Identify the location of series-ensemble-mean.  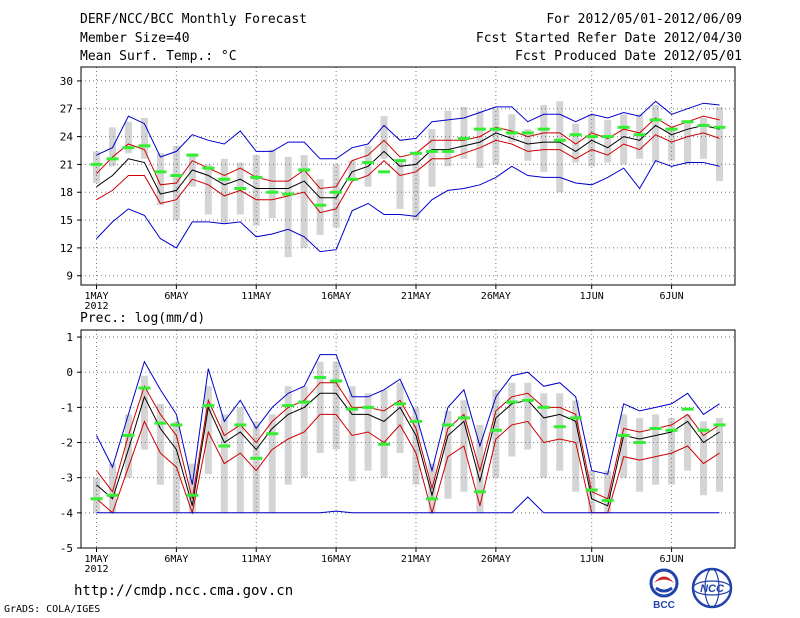
(408, 449).